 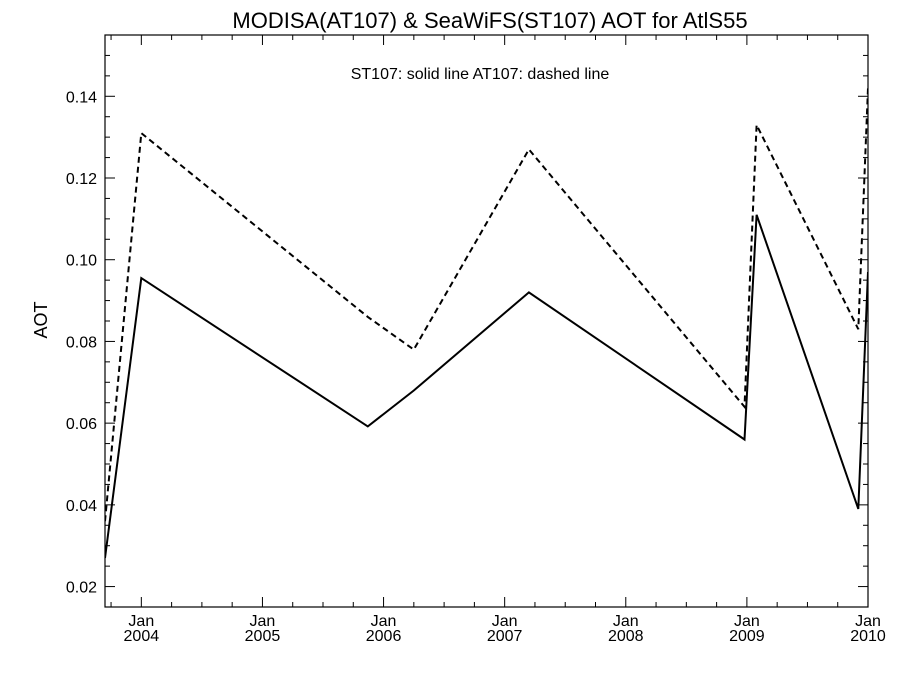 I want to click on y-tick-label: 0.02, so click(x=81, y=588).